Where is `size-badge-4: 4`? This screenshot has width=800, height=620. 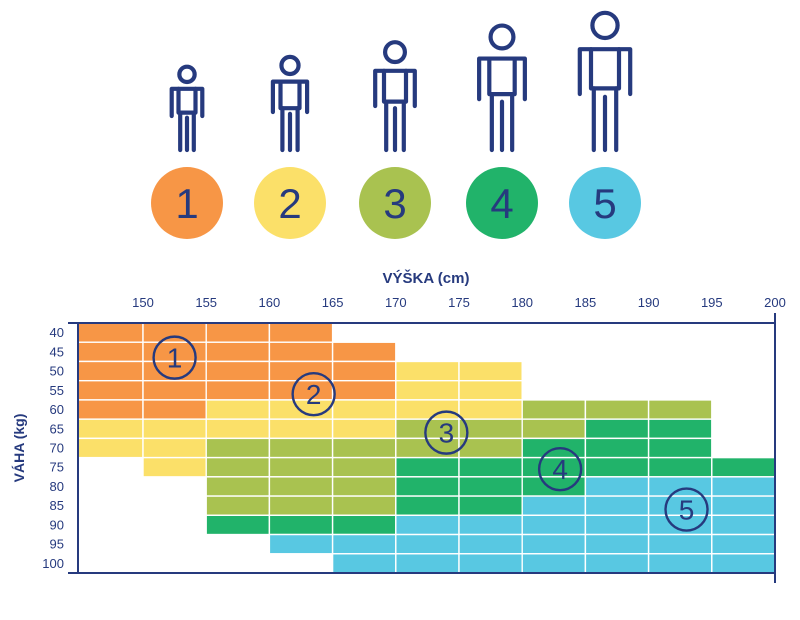
size-badge-4: 4 is located at coordinates (502, 203).